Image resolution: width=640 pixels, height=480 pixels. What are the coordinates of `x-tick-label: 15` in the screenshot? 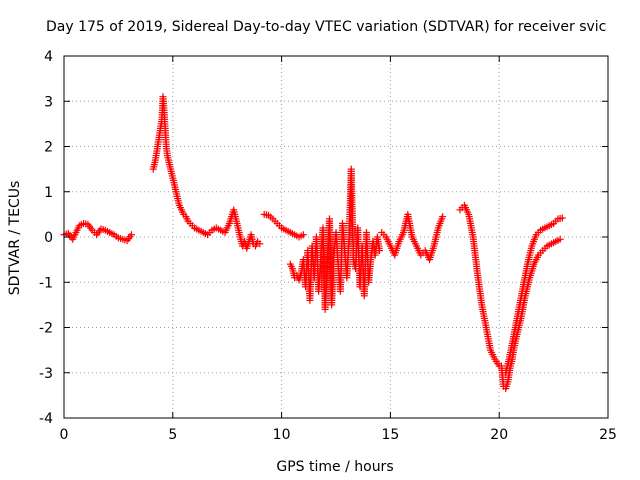 It's located at (390, 435).